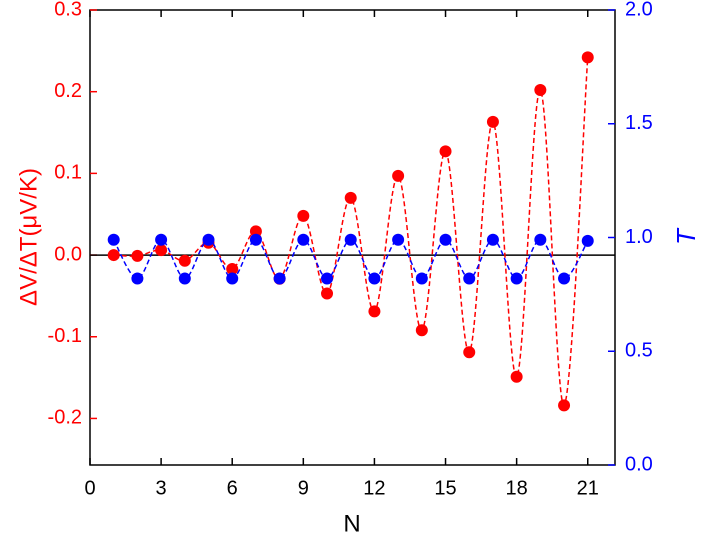 The image size is (706, 543). I want to click on x-tick-label: 6, so click(232, 488).